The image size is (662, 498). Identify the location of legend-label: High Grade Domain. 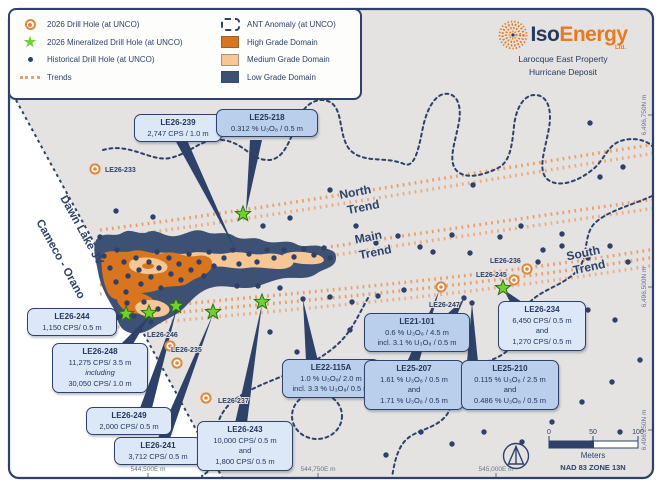
(282, 42).